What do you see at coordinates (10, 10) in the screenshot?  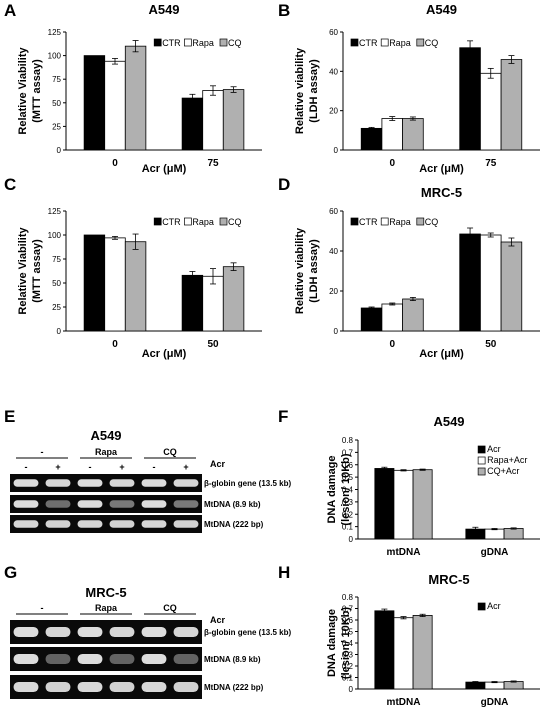 I see `panel-letter-a: A` at bounding box center [10, 10].